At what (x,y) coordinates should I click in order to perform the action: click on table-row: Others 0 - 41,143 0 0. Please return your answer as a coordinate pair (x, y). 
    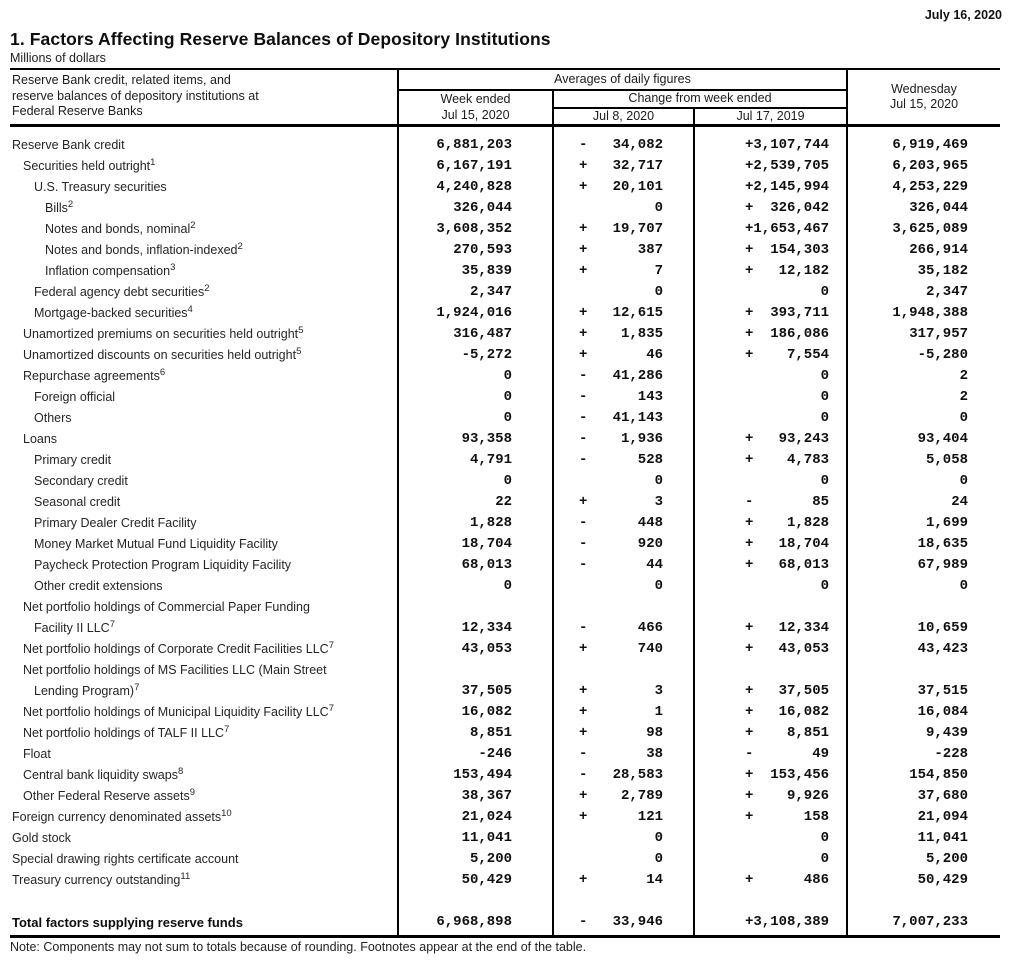
    Looking at the image, I should click on (505, 418).